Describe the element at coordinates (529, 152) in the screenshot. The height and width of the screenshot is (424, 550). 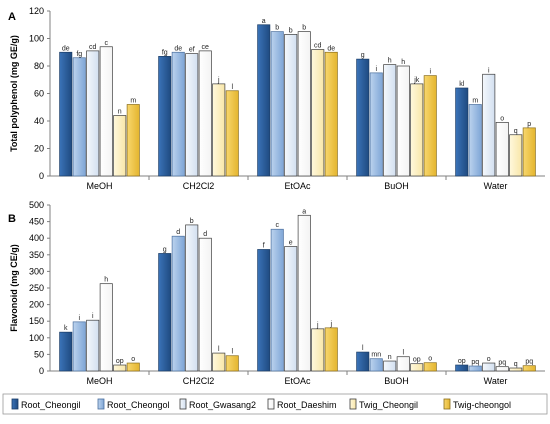
I see `bar-twig-cheongol-water` at that location.